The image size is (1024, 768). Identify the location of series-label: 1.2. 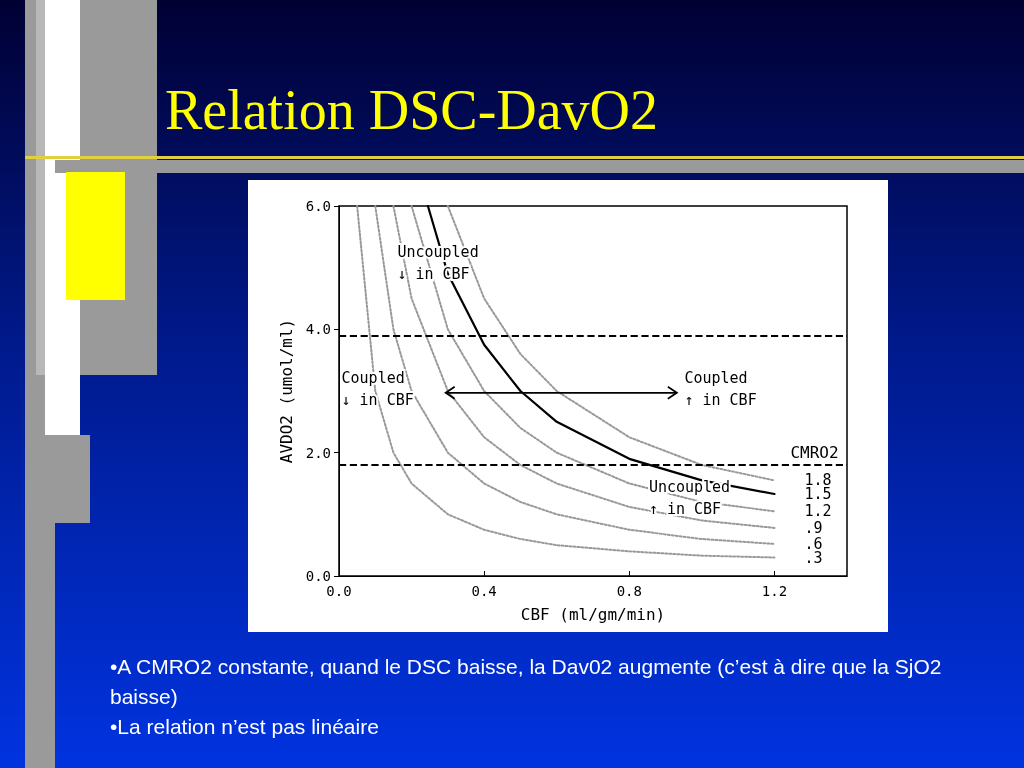
(818, 511).